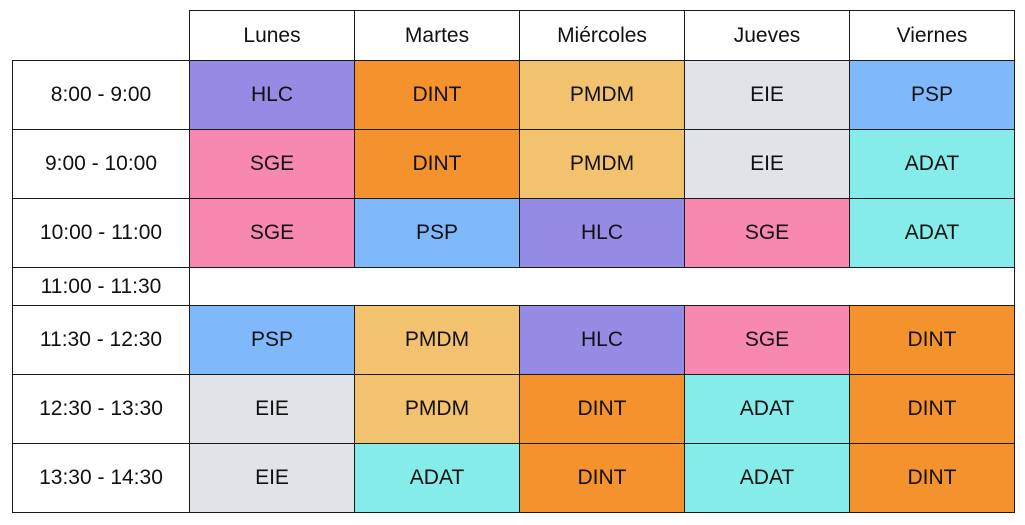 The height and width of the screenshot is (525, 1025). Describe the element at coordinates (437, 35) in the screenshot. I see `day-header: Martes` at that location.